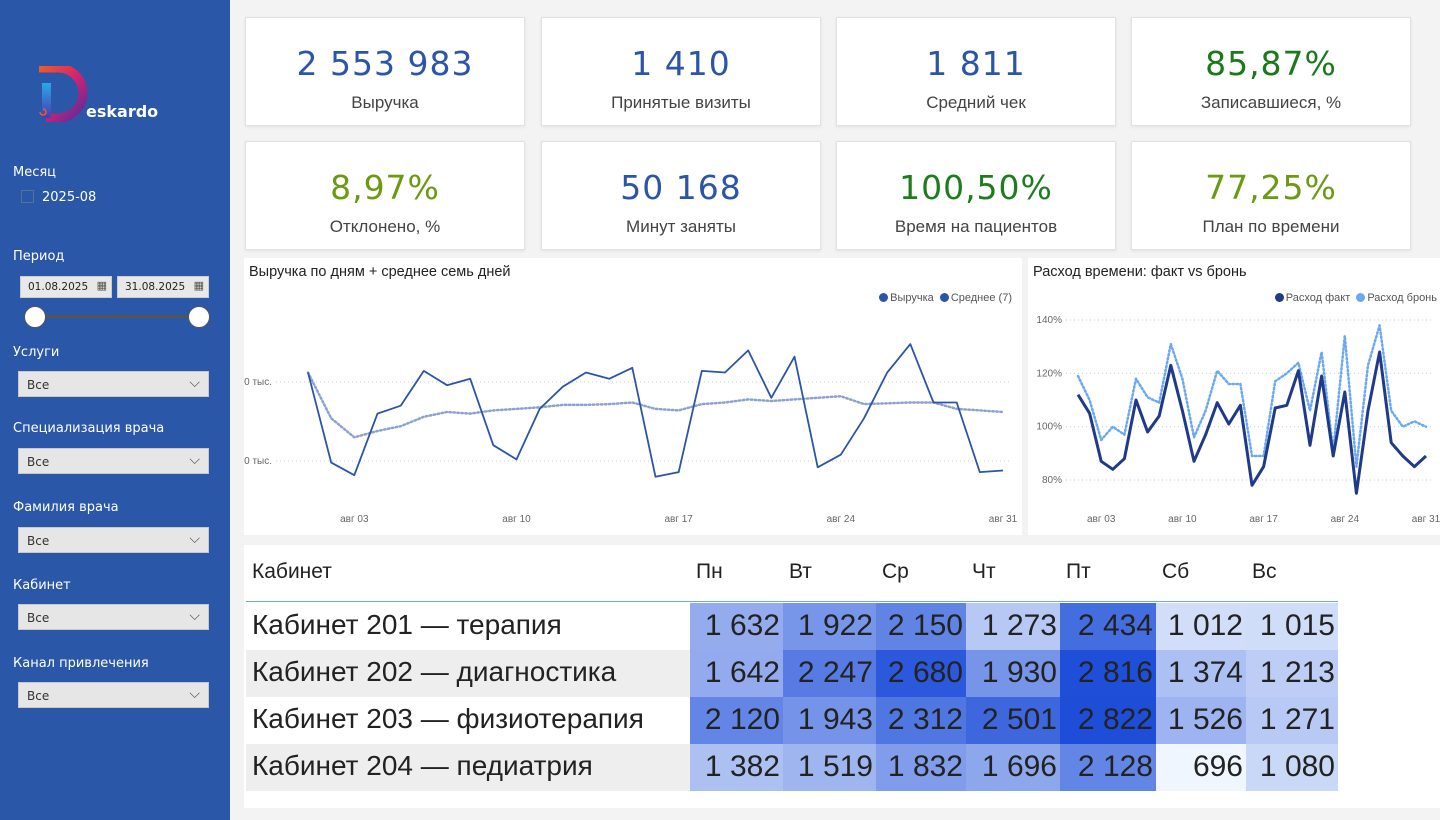 This screenshot has width=1440, height=820. Describe the element at coordinates (1013, 626) in the screenshot. I see `table-cell: 1 273` at that location.